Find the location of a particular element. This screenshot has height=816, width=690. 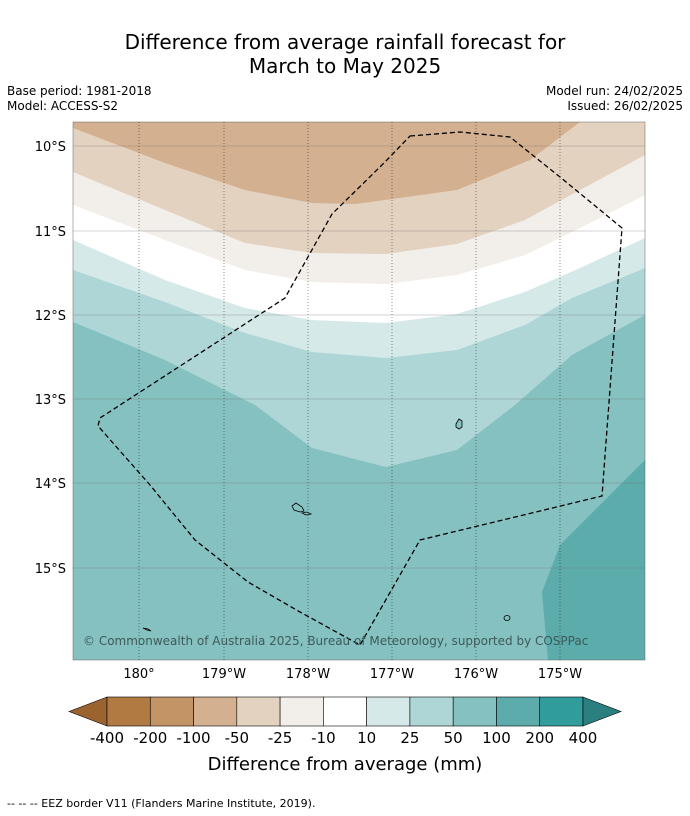

colorbar: -400 -200 -100 -50 -25 -10 10 25 50 100 200 400 is located at coordinates (345, 721).